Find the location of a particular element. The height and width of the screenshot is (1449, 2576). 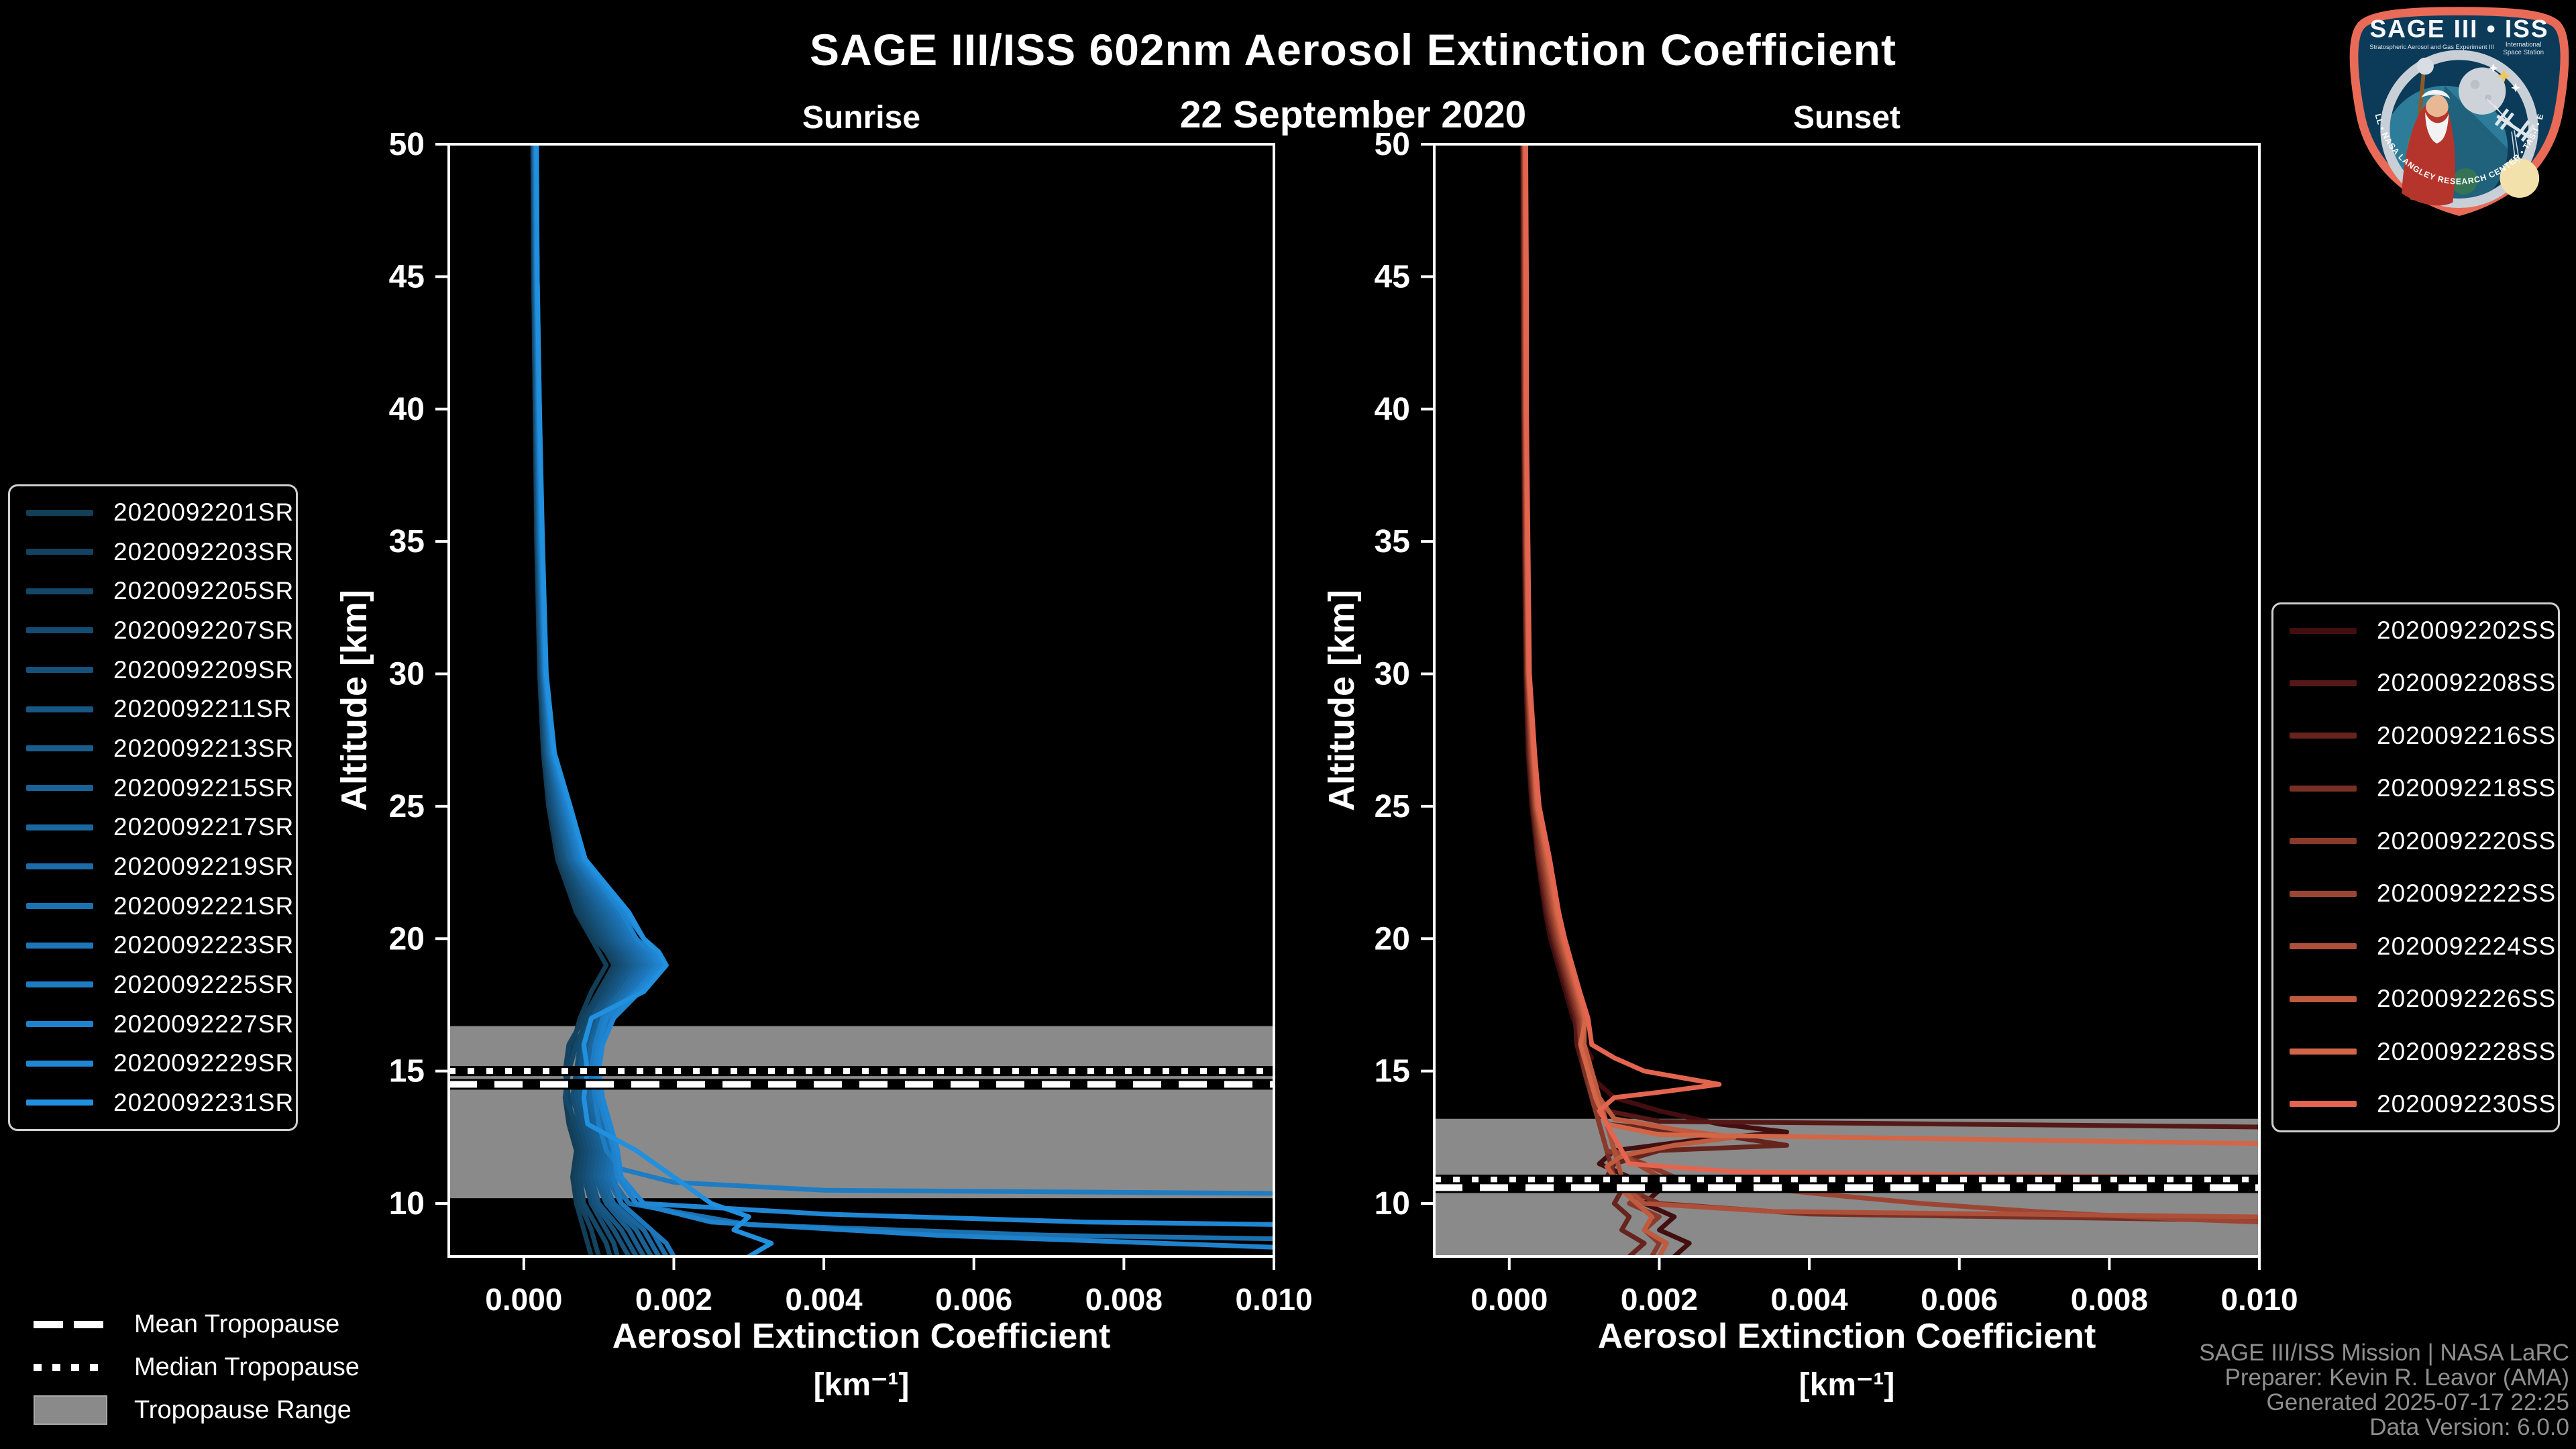

sage-figure is located at coordinates (2428, 131).